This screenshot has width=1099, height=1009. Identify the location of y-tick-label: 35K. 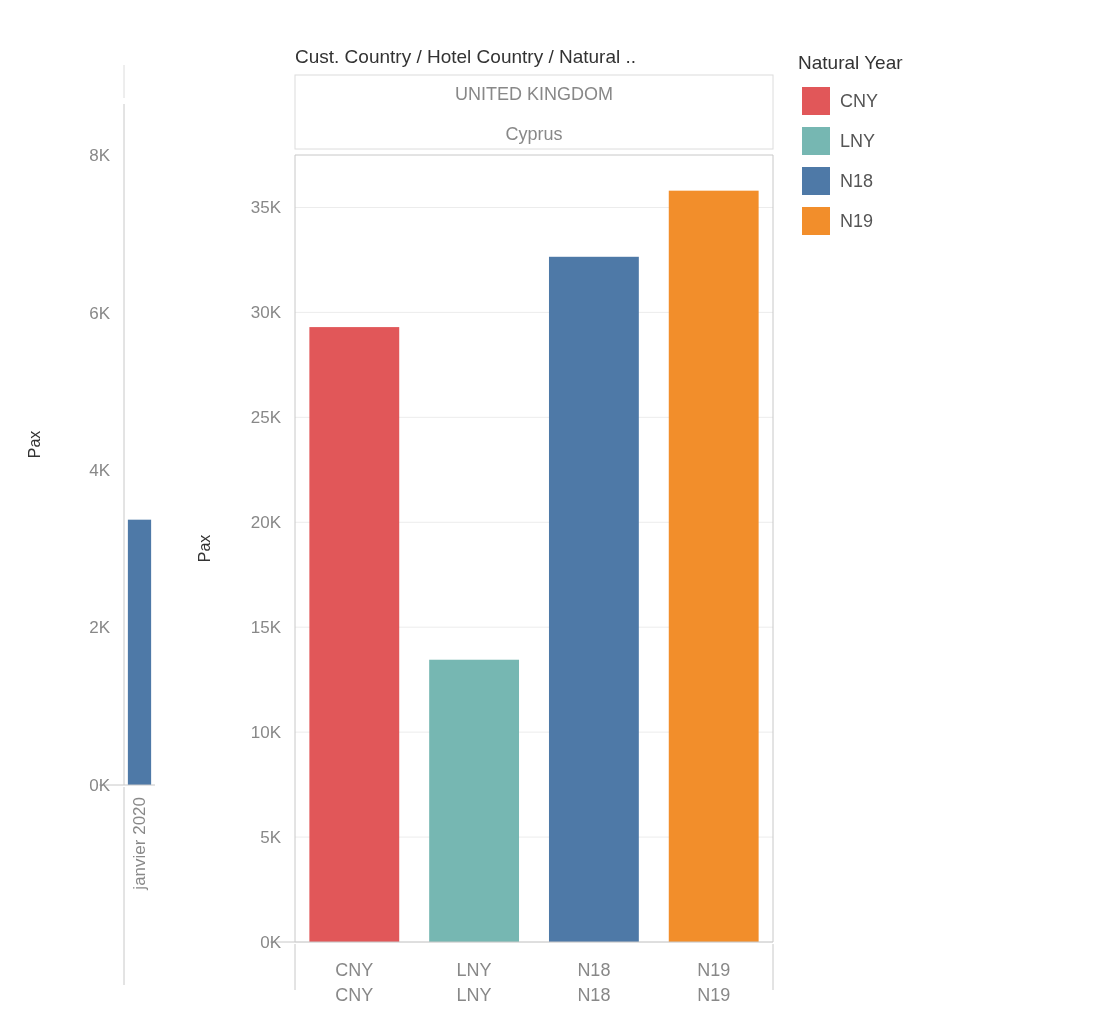
(266, 208).